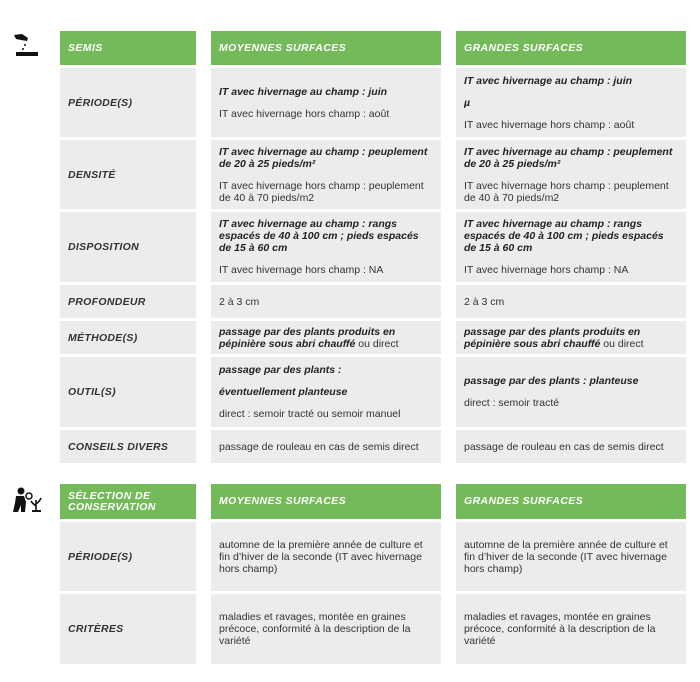 This screenshot has width=700, height=682. Describe the element at coordinates (310, 414) in the screenshot. I see `text-segment: direct : semoir tracté ou semoir manuel` at that location.